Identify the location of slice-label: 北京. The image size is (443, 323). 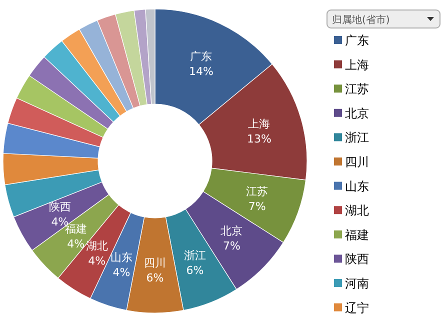
(231, 231).